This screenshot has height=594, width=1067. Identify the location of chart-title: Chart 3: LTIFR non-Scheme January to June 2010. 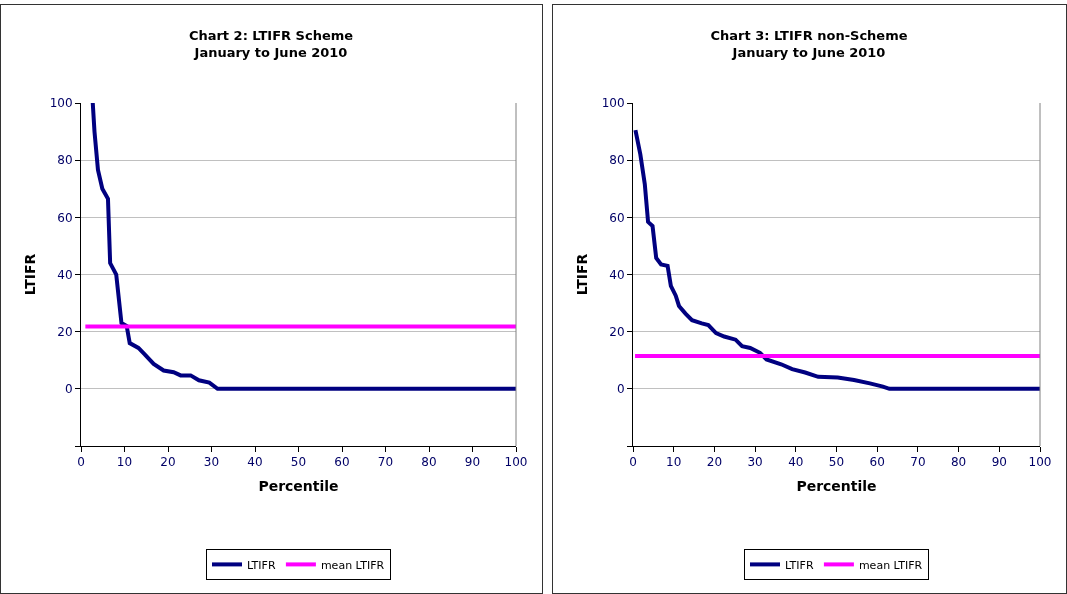
(809, 44).